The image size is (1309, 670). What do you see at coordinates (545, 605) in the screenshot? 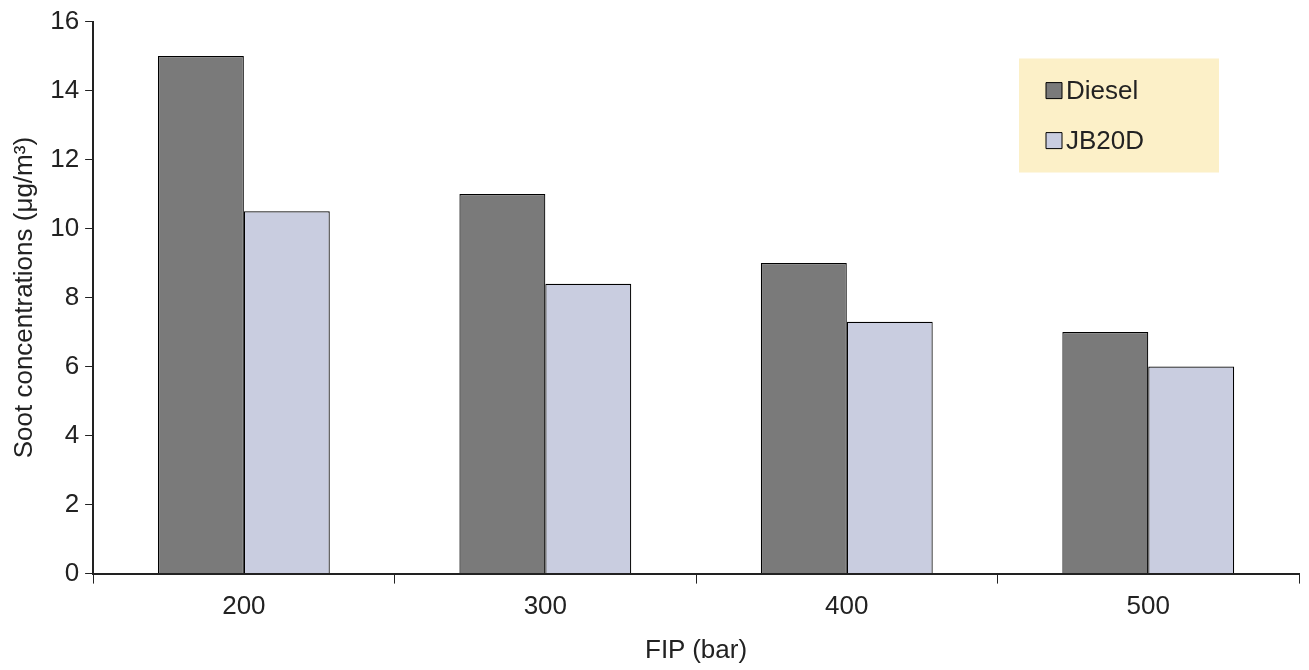
I see `x-tick-label: 300` at bounding box center [545, 605].